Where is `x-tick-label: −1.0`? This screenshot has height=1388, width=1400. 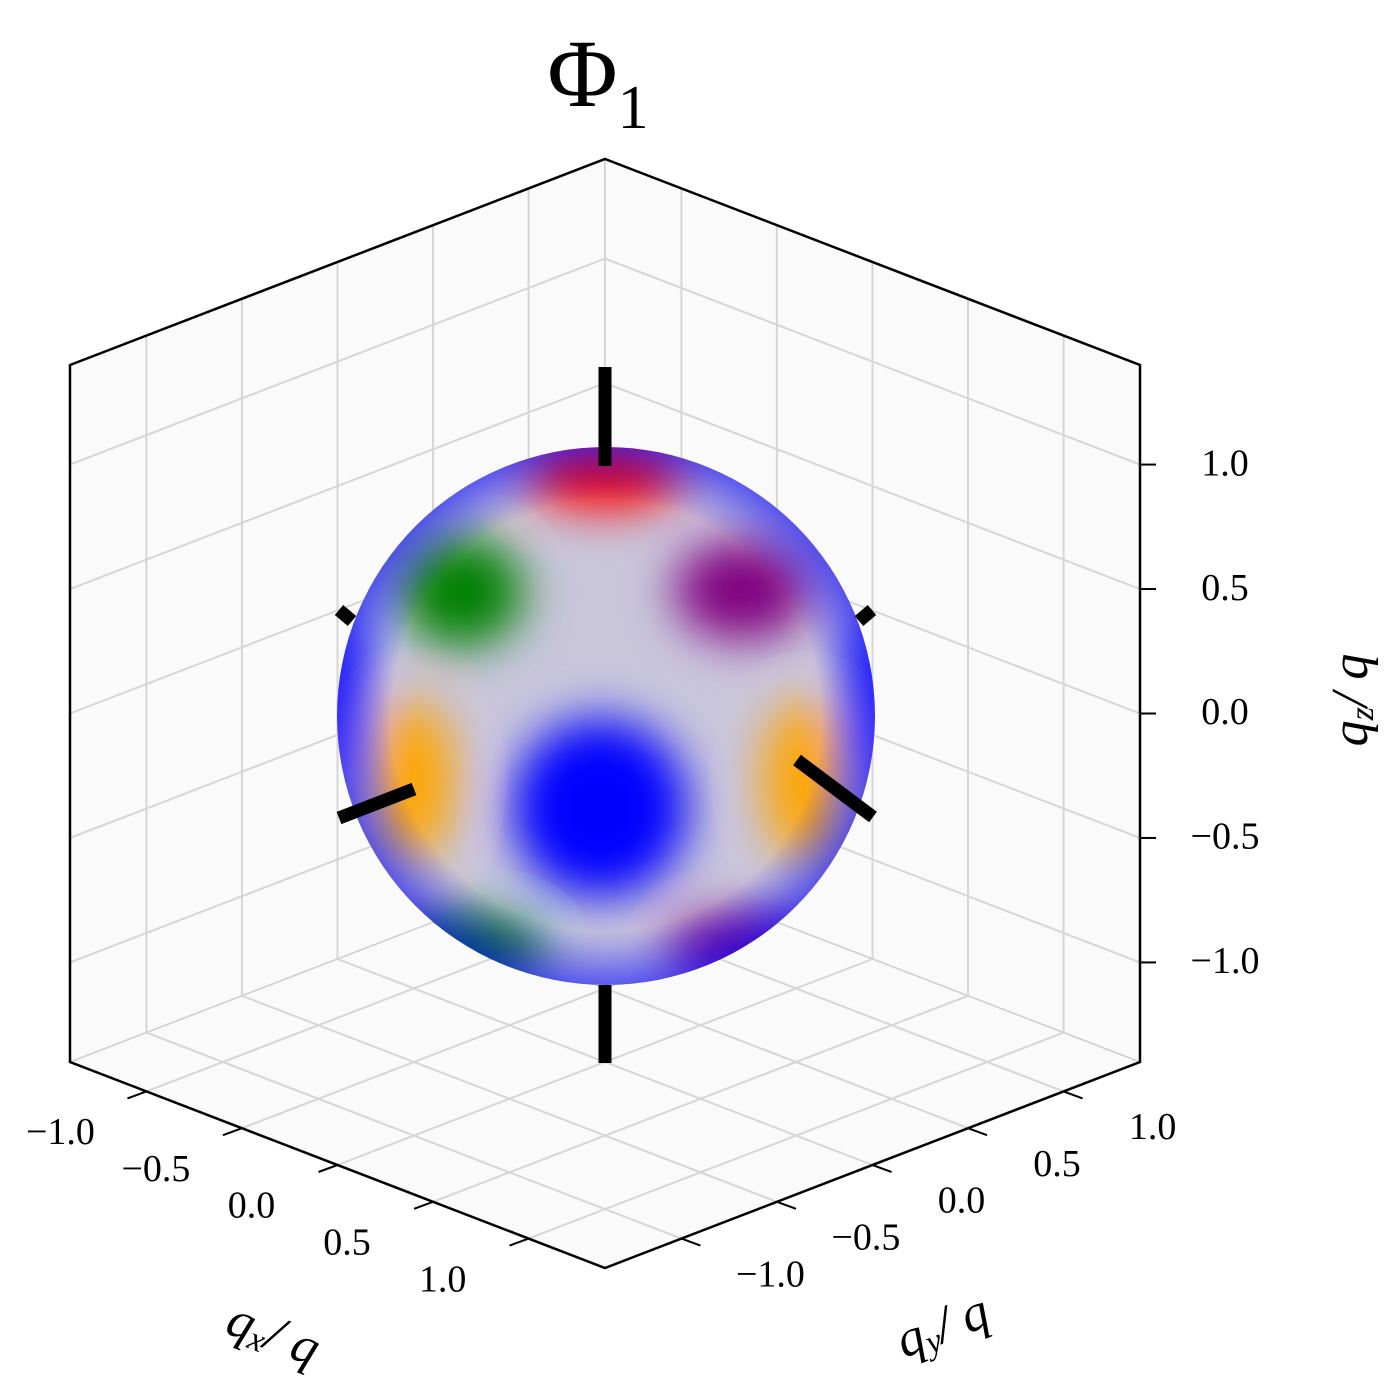 x-tick-label: −1.0 is located at coordinates (60, 1132).